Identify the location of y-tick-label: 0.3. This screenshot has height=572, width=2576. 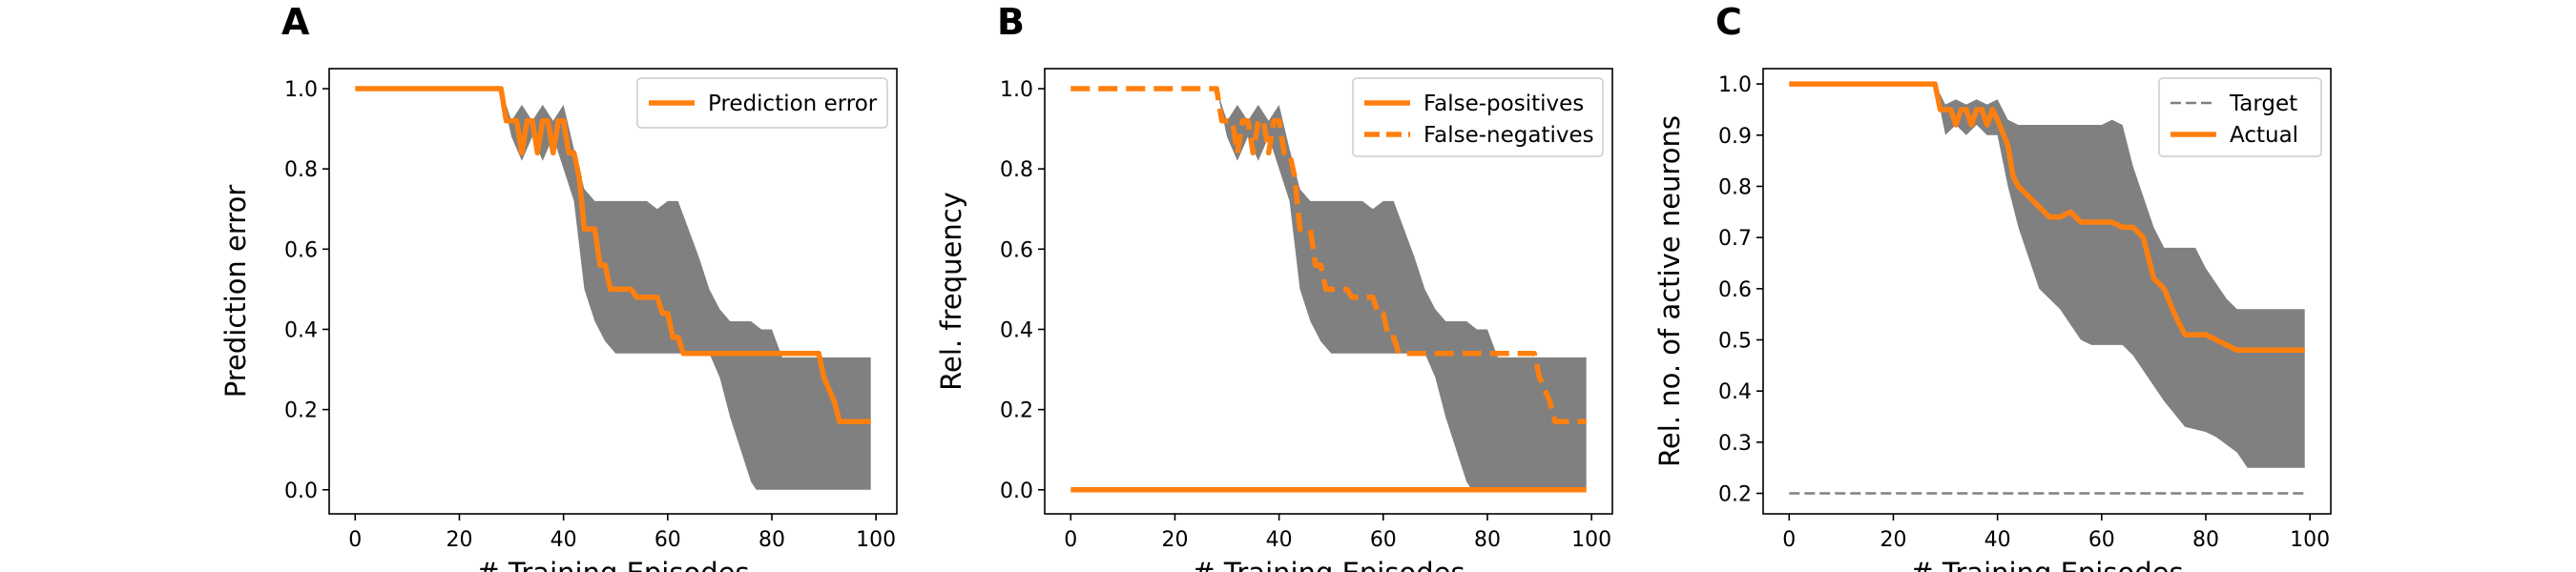
(1735, 444).